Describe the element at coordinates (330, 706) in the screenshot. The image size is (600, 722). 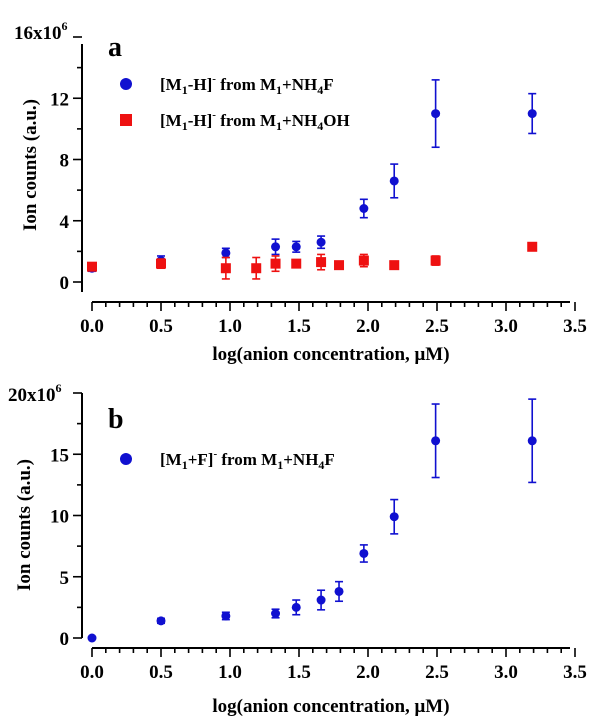
I see `panel-b-x-axis-title: log(anion concentration, μM)` at that location.